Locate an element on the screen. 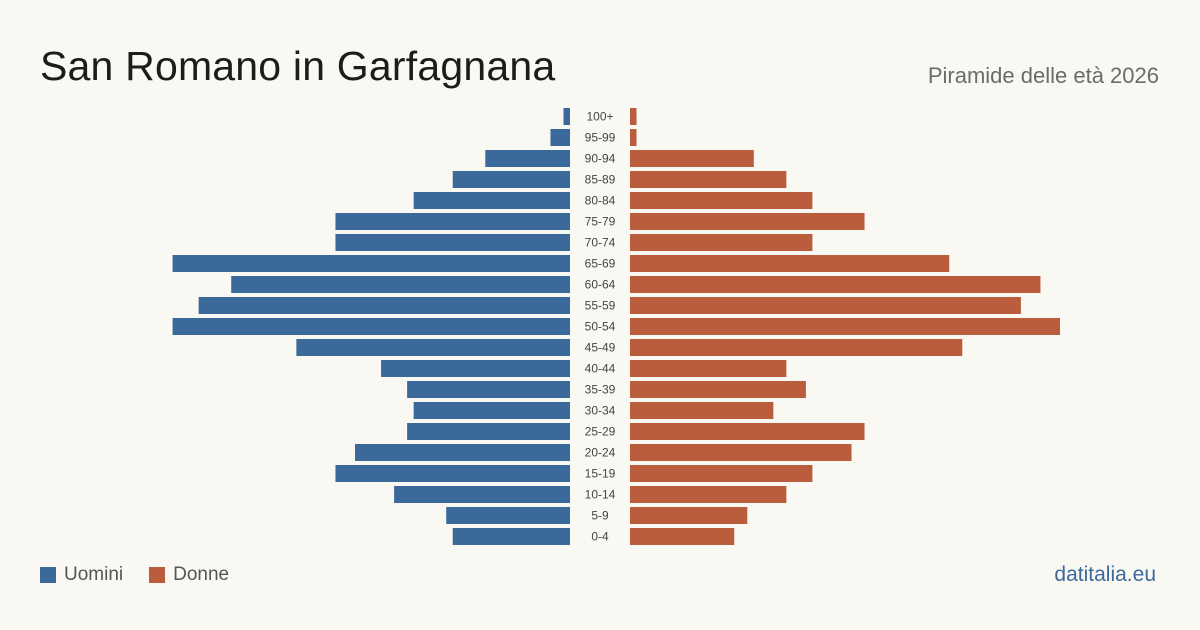 Image resolution: width=1200 pixels, height=630 pixels. chart-subtitle: Piramide delle età 2026 is located at coordinates (1043, 75).